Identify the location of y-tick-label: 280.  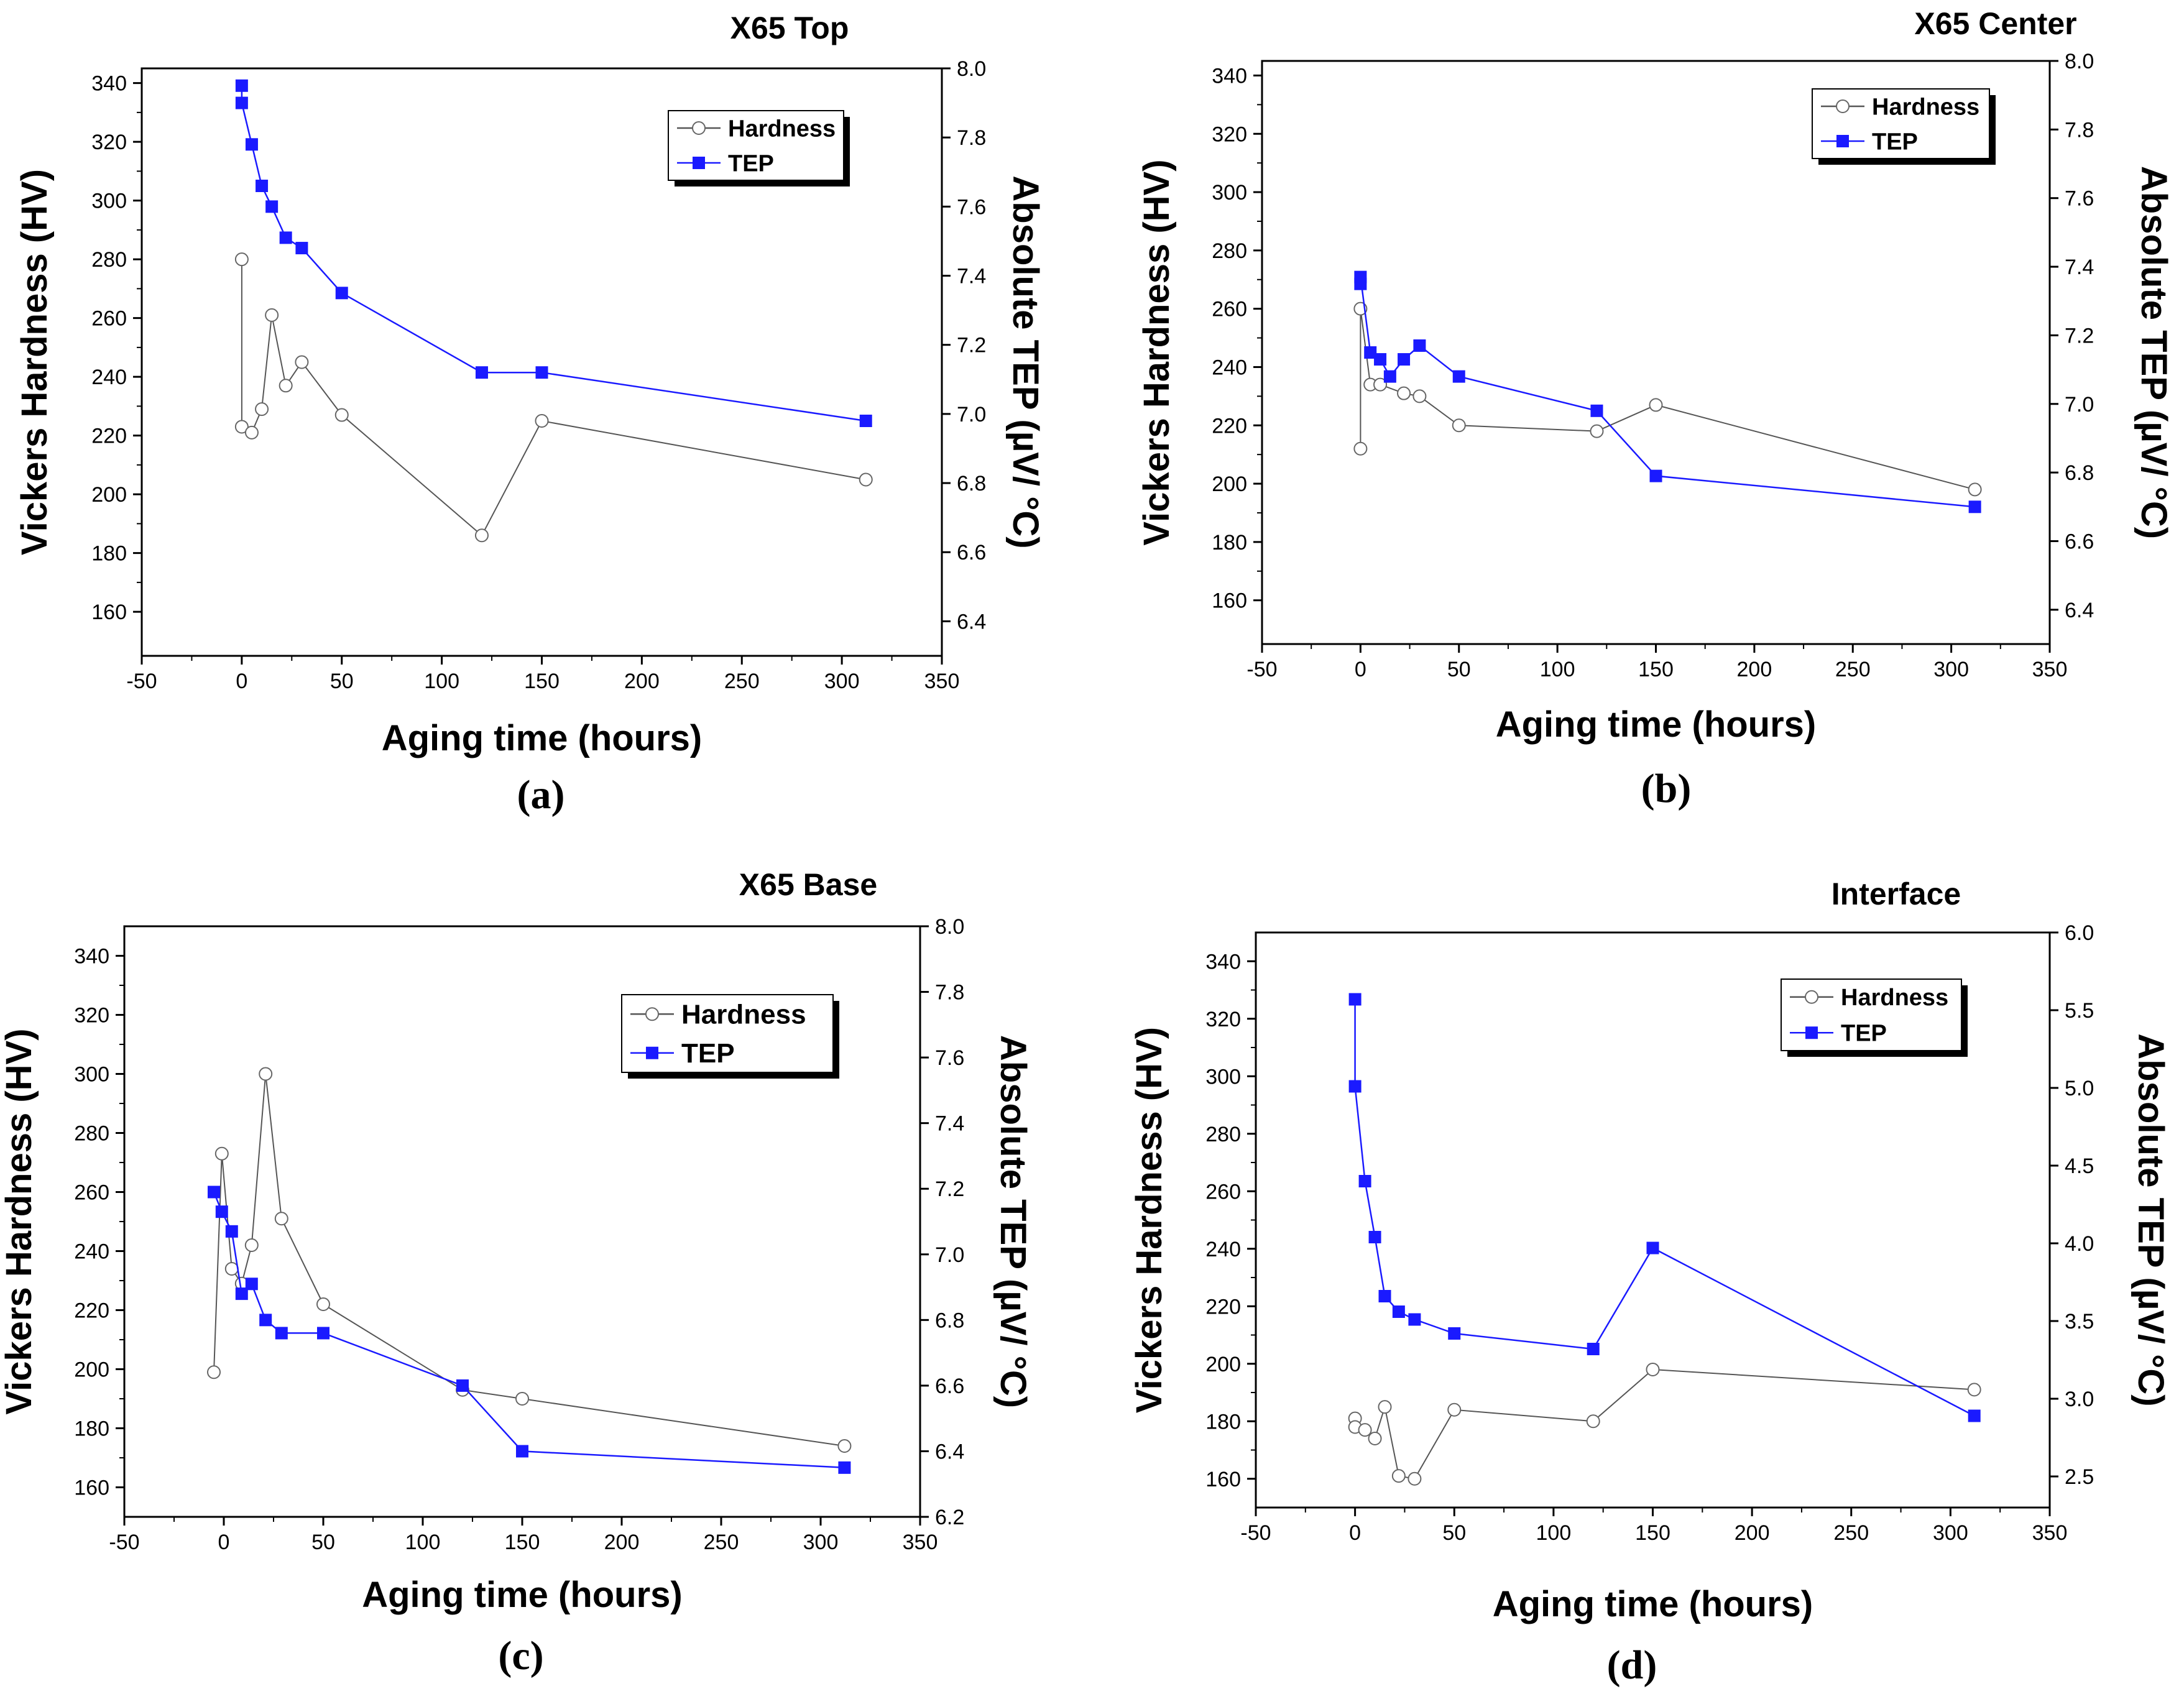
(91, 1134).